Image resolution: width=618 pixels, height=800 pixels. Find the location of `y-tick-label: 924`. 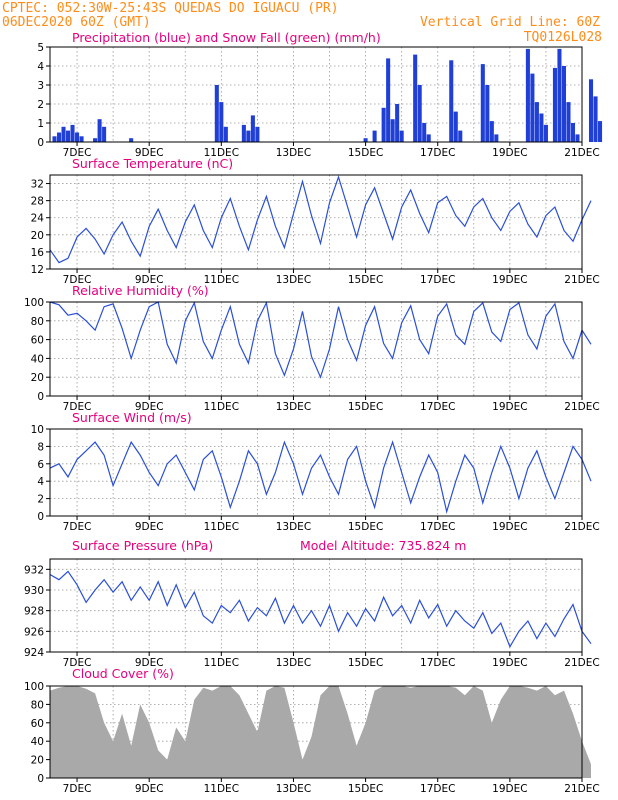

y-tick-label: 924 is located at coordinates (34, 653).